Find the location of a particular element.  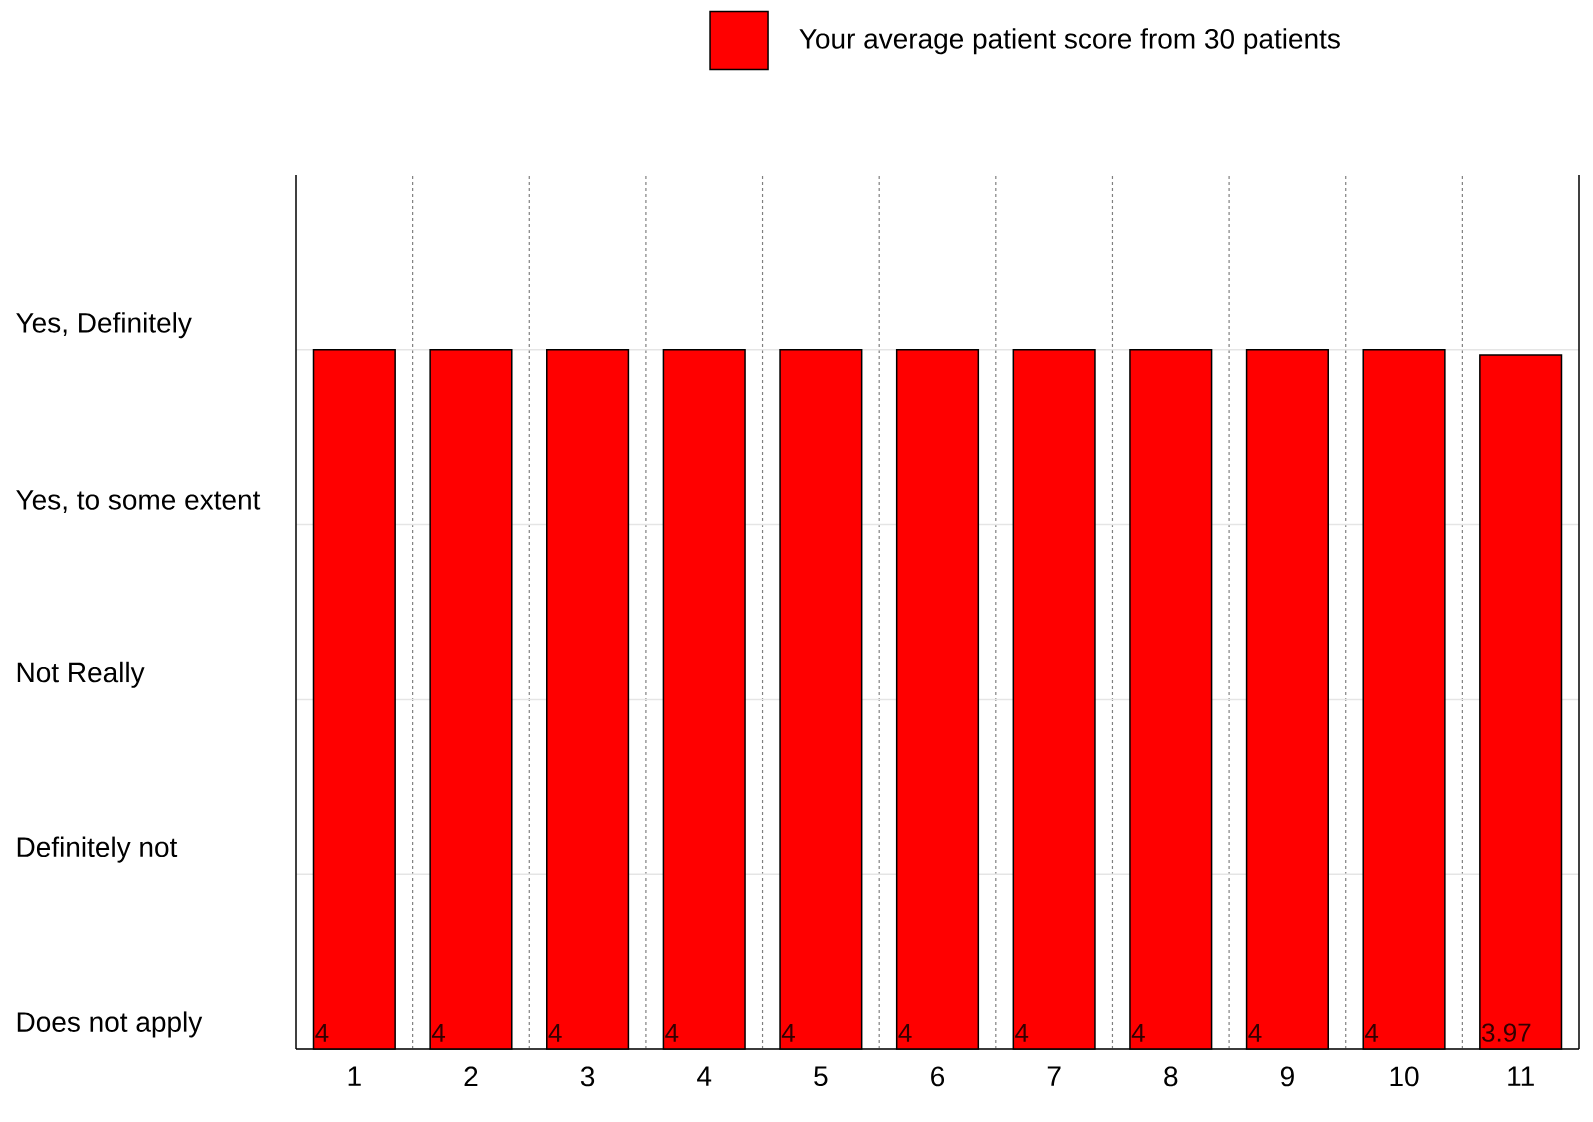

text: Yes, to some extent is located at coordinates (138, 502).